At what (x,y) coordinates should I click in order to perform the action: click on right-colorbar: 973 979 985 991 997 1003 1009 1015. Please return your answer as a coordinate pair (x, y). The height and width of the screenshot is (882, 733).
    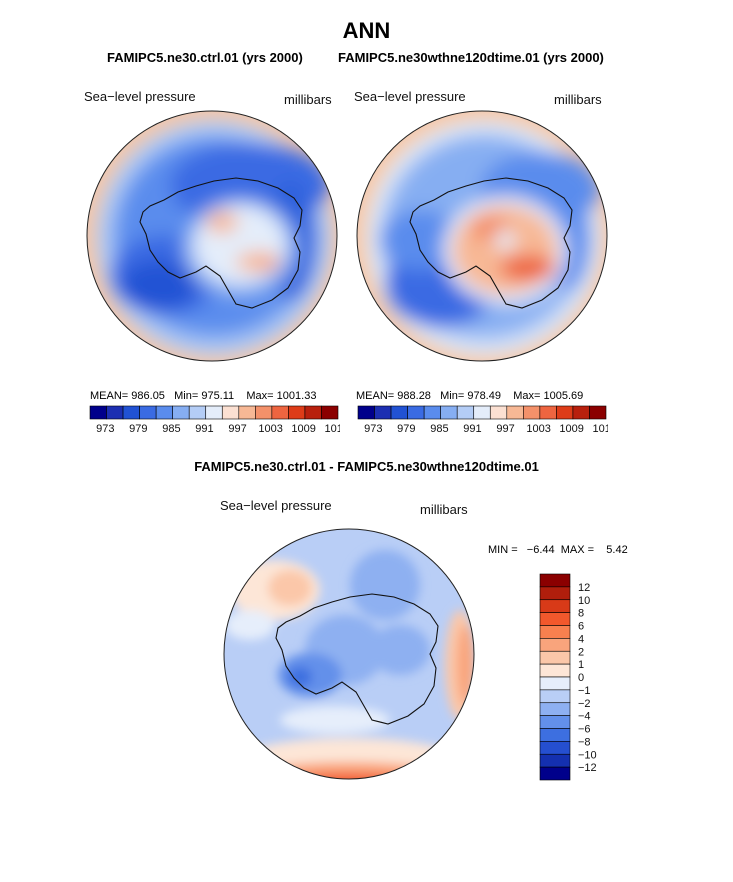
    Looking at the image, I should click on (482, 420).